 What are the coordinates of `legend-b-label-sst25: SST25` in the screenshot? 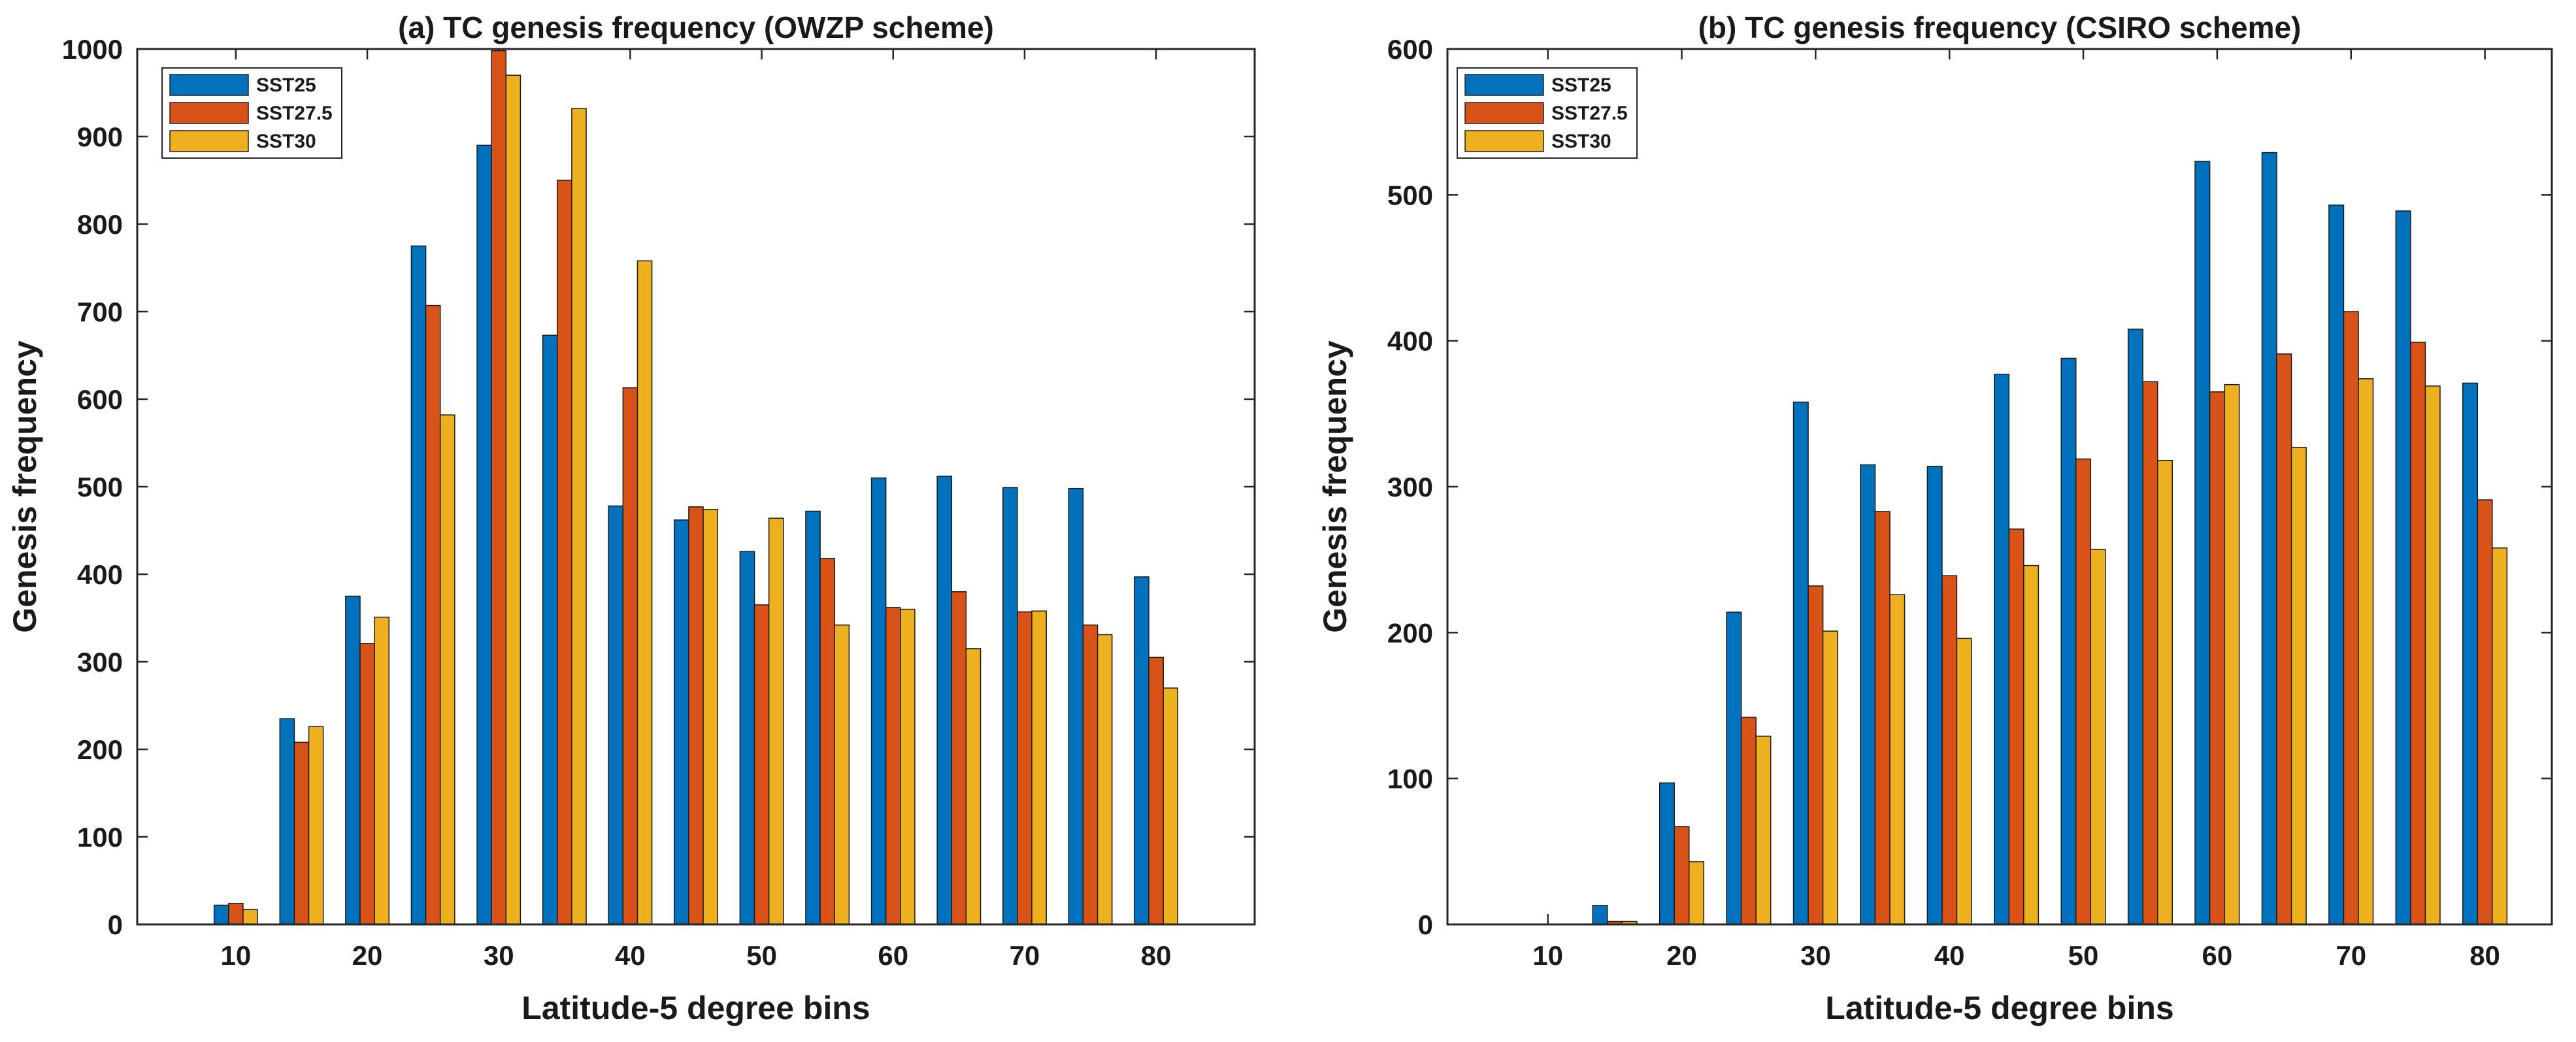 It's located at (1581, 85).